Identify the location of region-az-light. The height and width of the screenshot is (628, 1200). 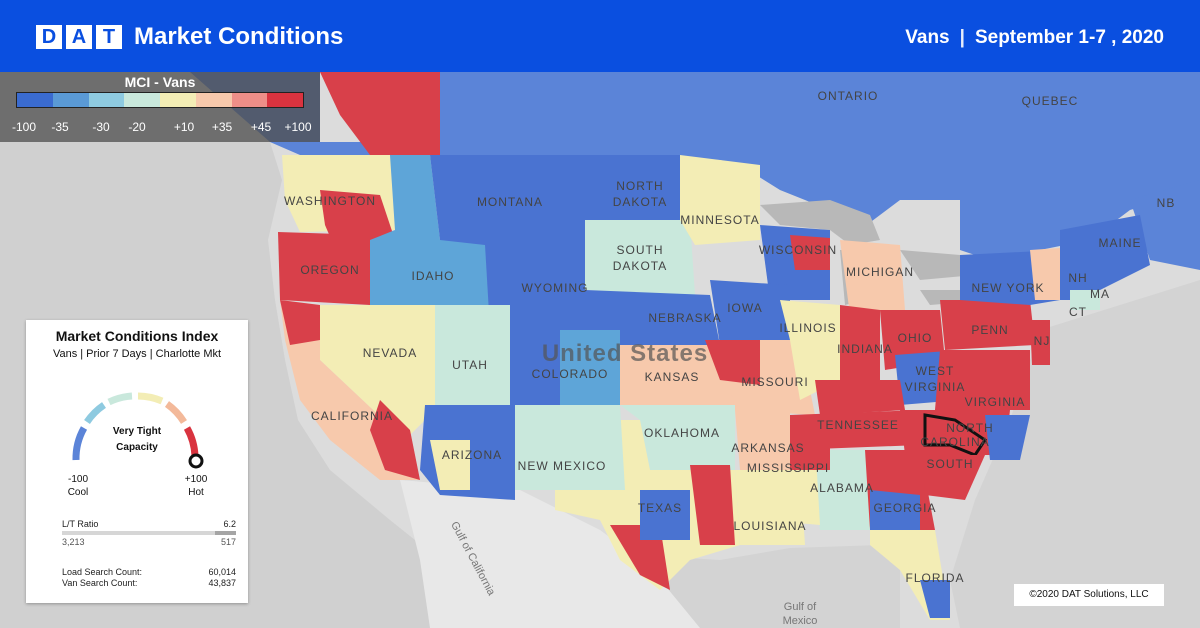
(450, 465).